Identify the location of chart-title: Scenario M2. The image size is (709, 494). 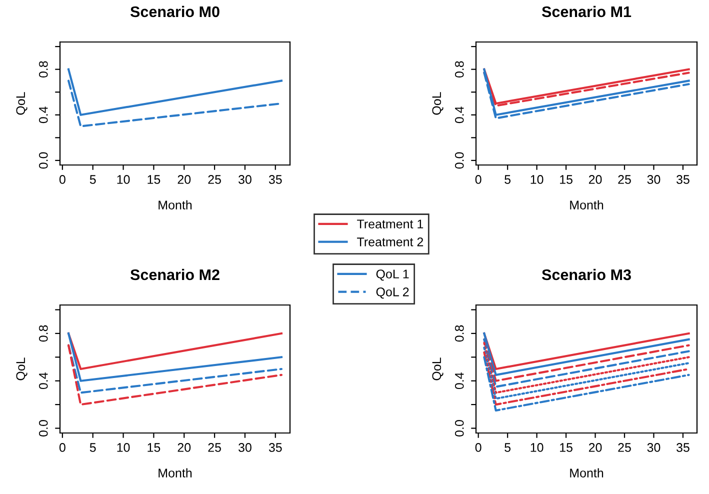
(175, 274).